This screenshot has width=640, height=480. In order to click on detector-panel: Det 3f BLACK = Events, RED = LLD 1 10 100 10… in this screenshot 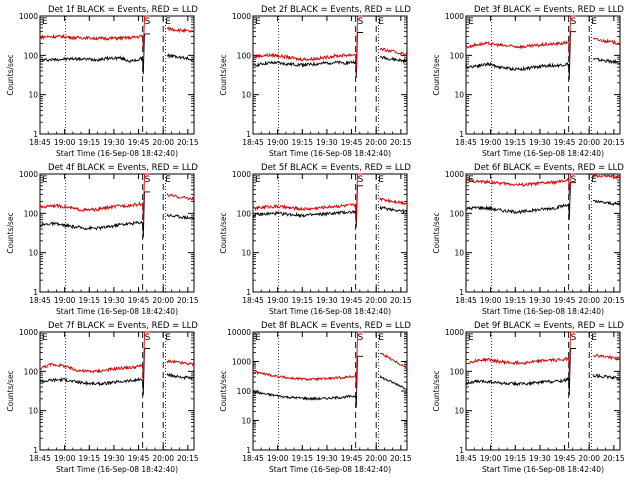, I will do `click(528, 81)`.